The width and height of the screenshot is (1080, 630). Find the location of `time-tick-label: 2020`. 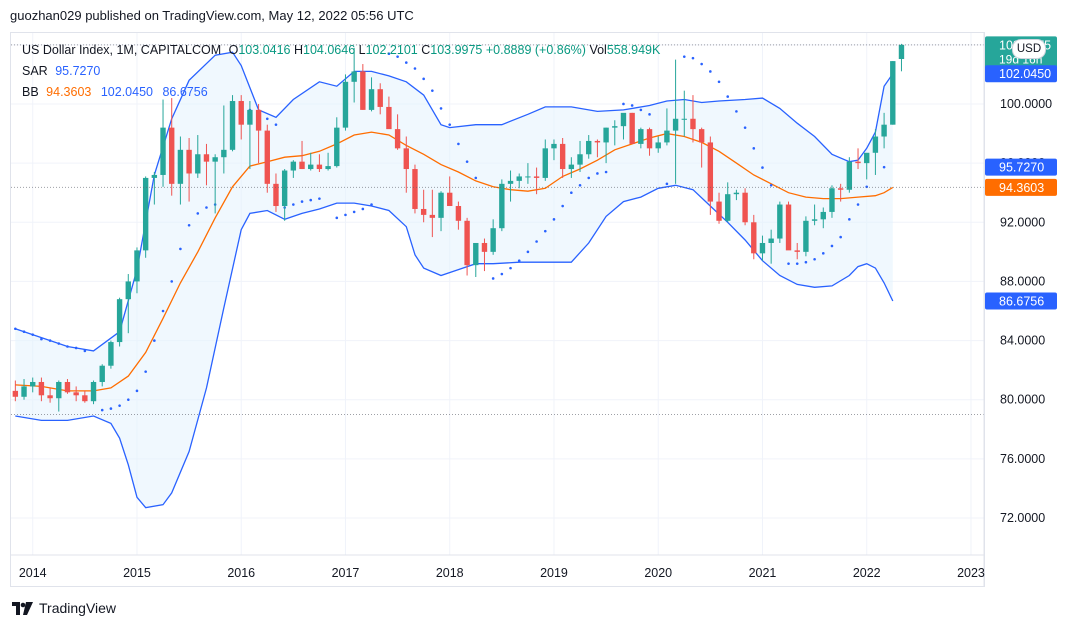

time-tick-label: 2020 is located at coordinates (658, 573).